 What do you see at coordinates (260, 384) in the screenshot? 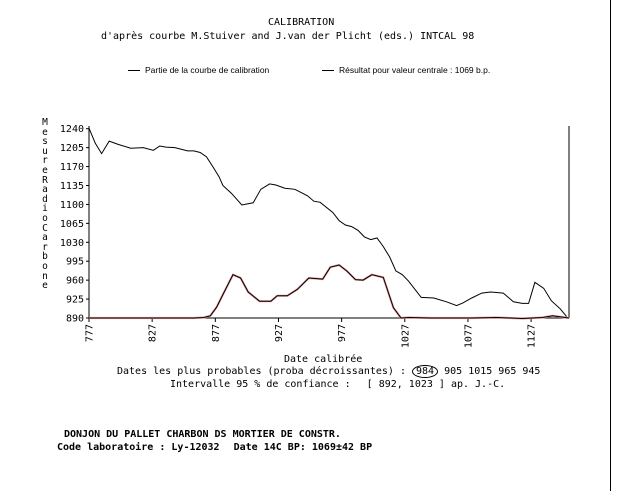
I see `interval-label: Intervalle 95 % de confiance :` at bounding box center [260, 384].